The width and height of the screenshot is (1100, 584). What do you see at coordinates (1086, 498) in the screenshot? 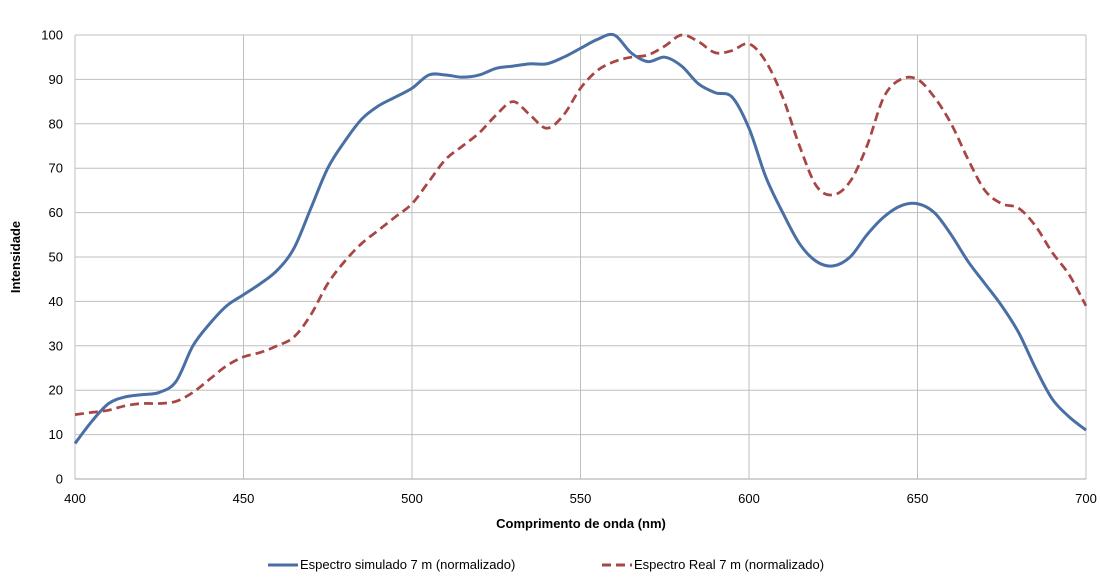
I see `x-tick-label: 700` at bounding box center [1086, 498].